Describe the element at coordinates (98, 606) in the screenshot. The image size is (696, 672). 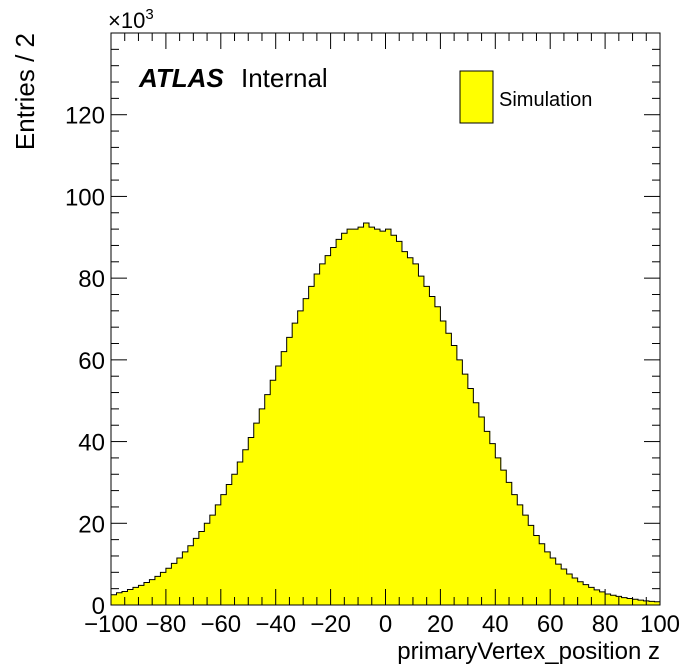
I see `y-tick-label: 0` at that location.